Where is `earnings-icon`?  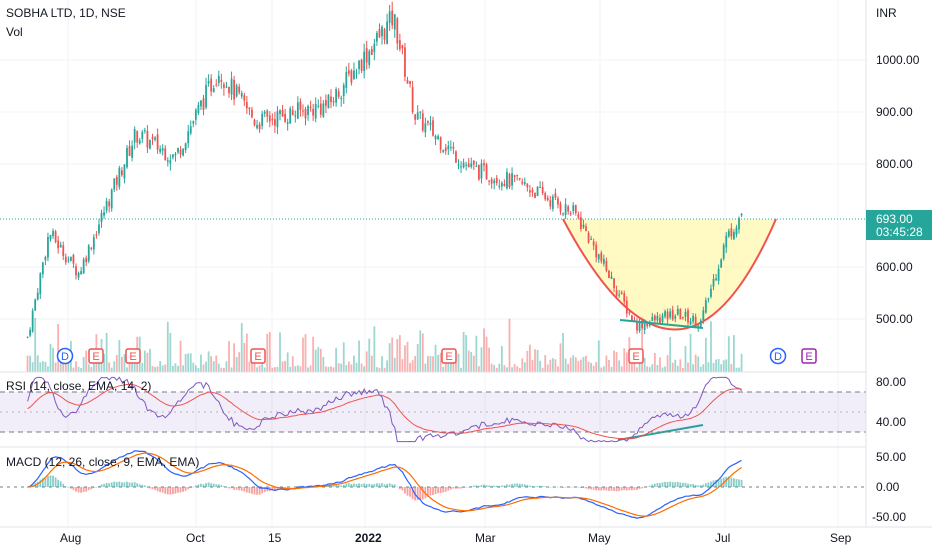 earnings-icon is located at coordinates (636, 356).